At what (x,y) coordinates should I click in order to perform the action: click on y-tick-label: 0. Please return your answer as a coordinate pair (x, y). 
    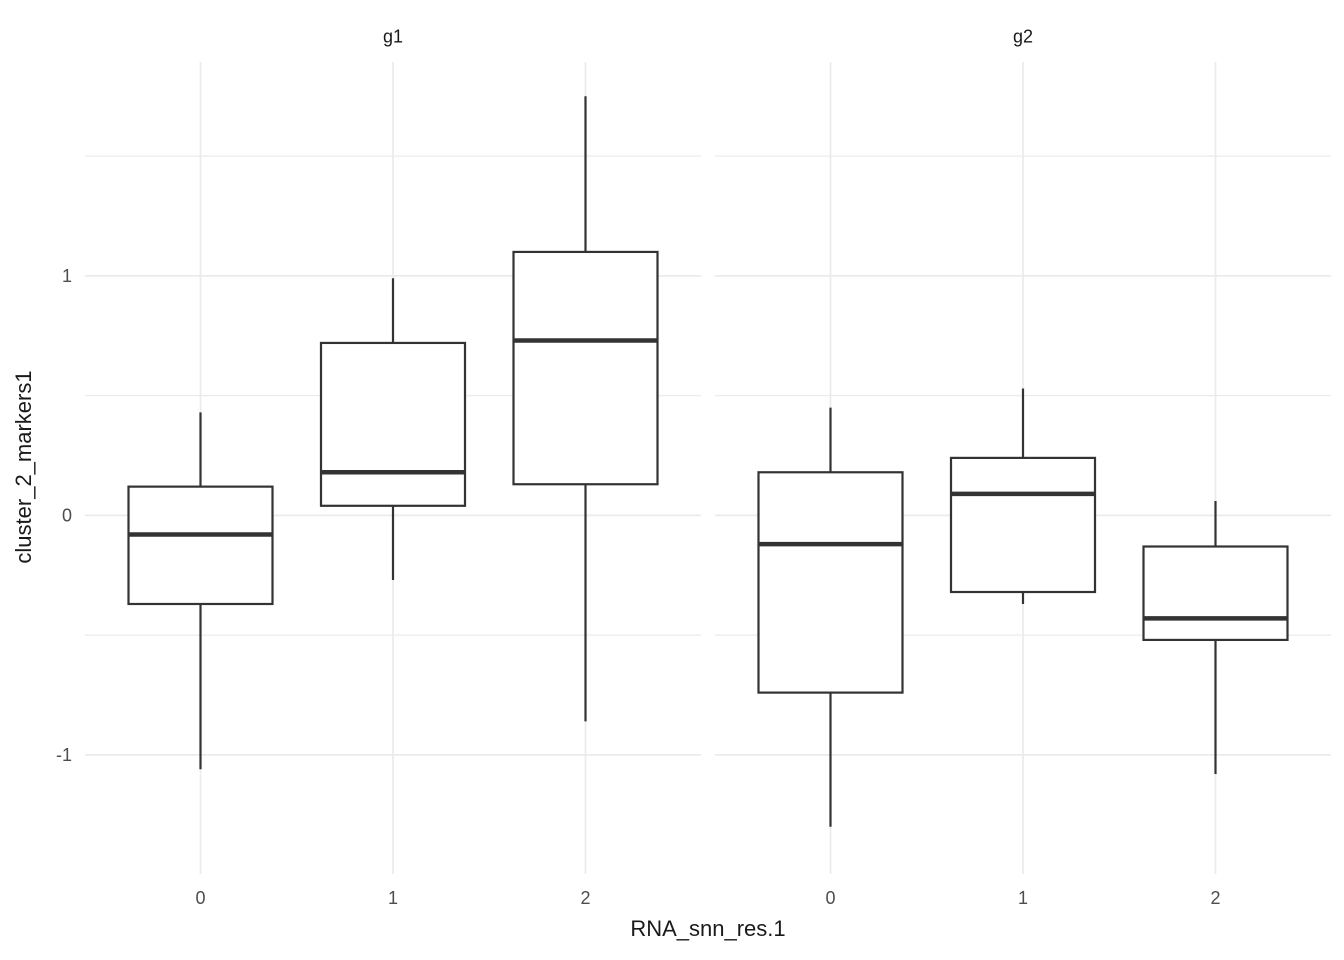
    Looking at the image, I should click on (67, 515).